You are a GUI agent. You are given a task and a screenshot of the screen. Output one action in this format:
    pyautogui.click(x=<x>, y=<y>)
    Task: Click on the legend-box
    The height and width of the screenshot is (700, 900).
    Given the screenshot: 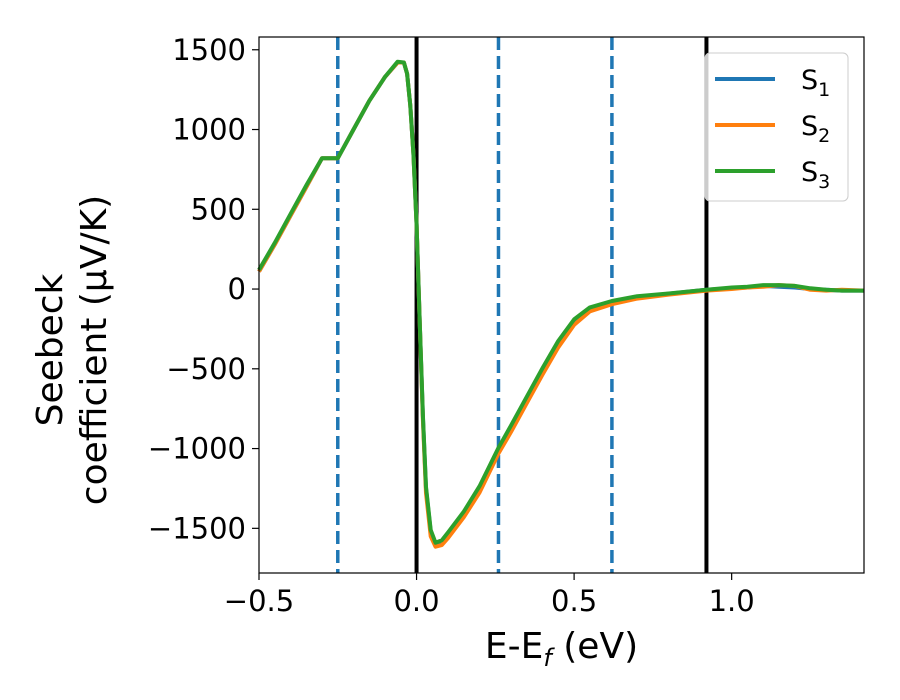 What is the action you would take?
    pyautogui.click(x=776, y=127)
    